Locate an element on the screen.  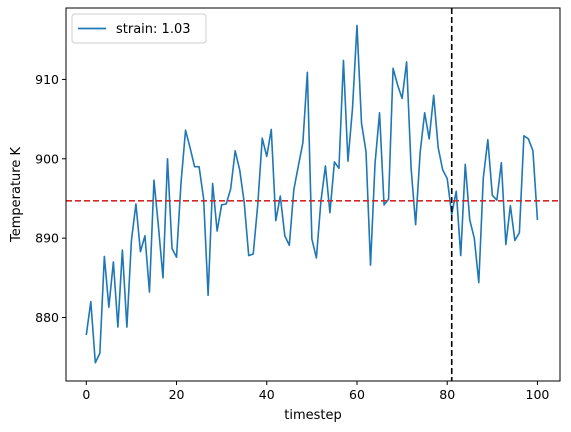
y-tick-label: 890 is located at coordinates (47, 238).